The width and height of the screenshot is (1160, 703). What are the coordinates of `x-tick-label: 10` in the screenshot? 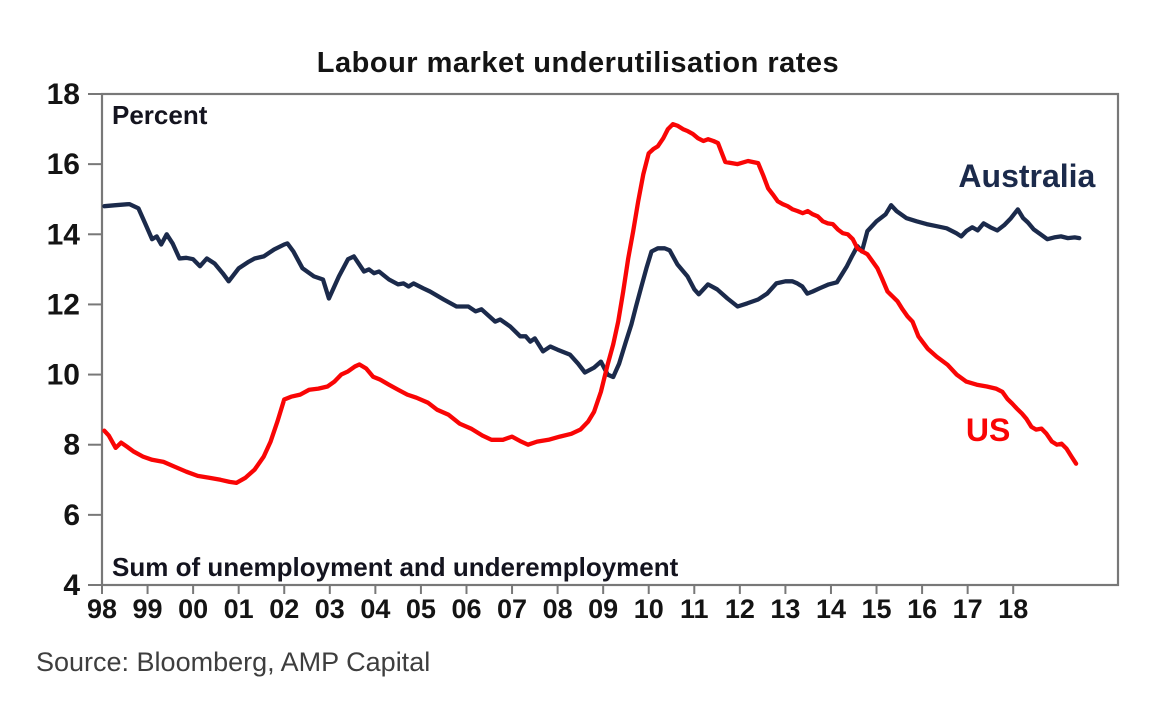 It's located at (649, 609).